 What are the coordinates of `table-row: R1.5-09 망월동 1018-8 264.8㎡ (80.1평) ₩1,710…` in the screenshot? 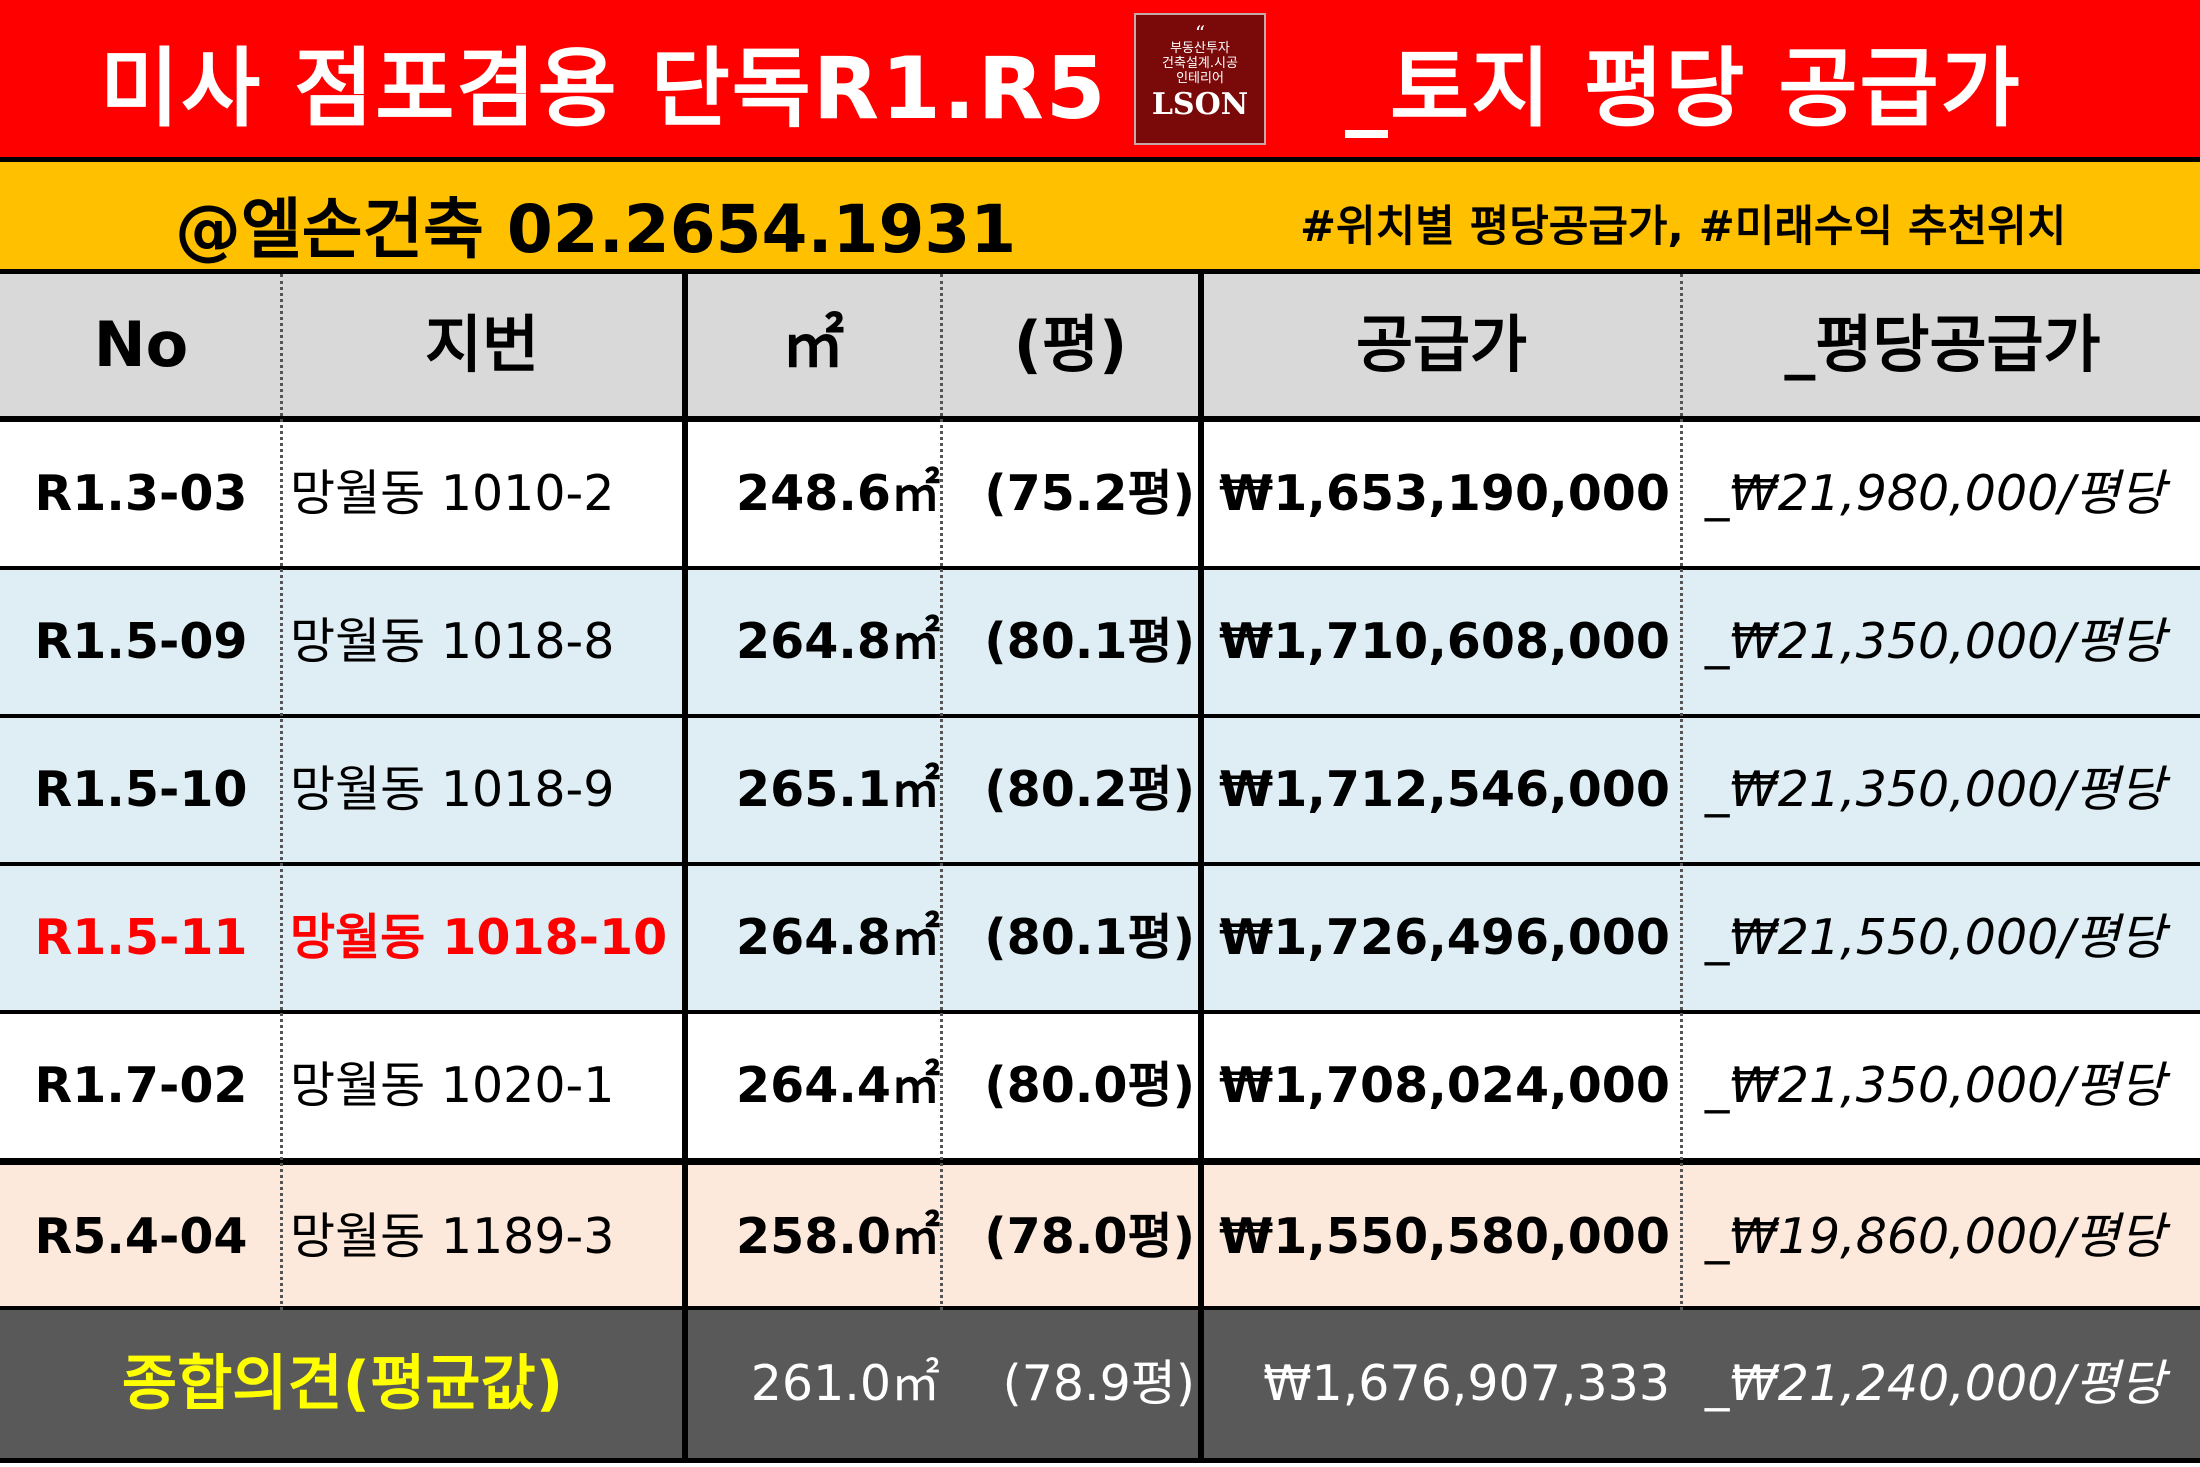 It's located at (1100, 644).